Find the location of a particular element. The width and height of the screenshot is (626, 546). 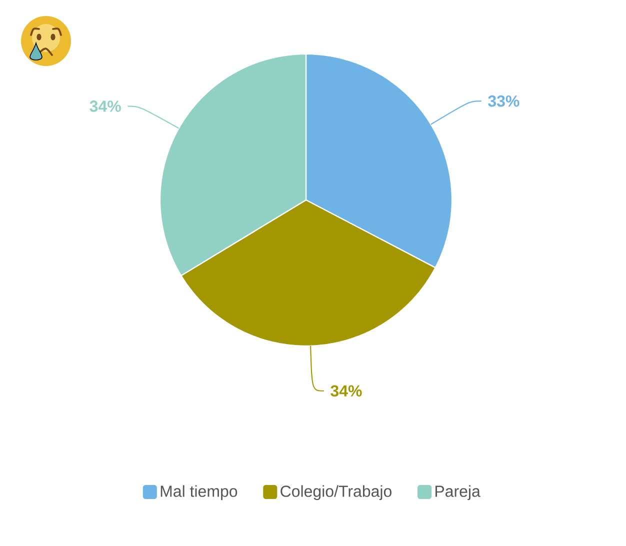

data-label: 33% is located at coordinates (504, 101).